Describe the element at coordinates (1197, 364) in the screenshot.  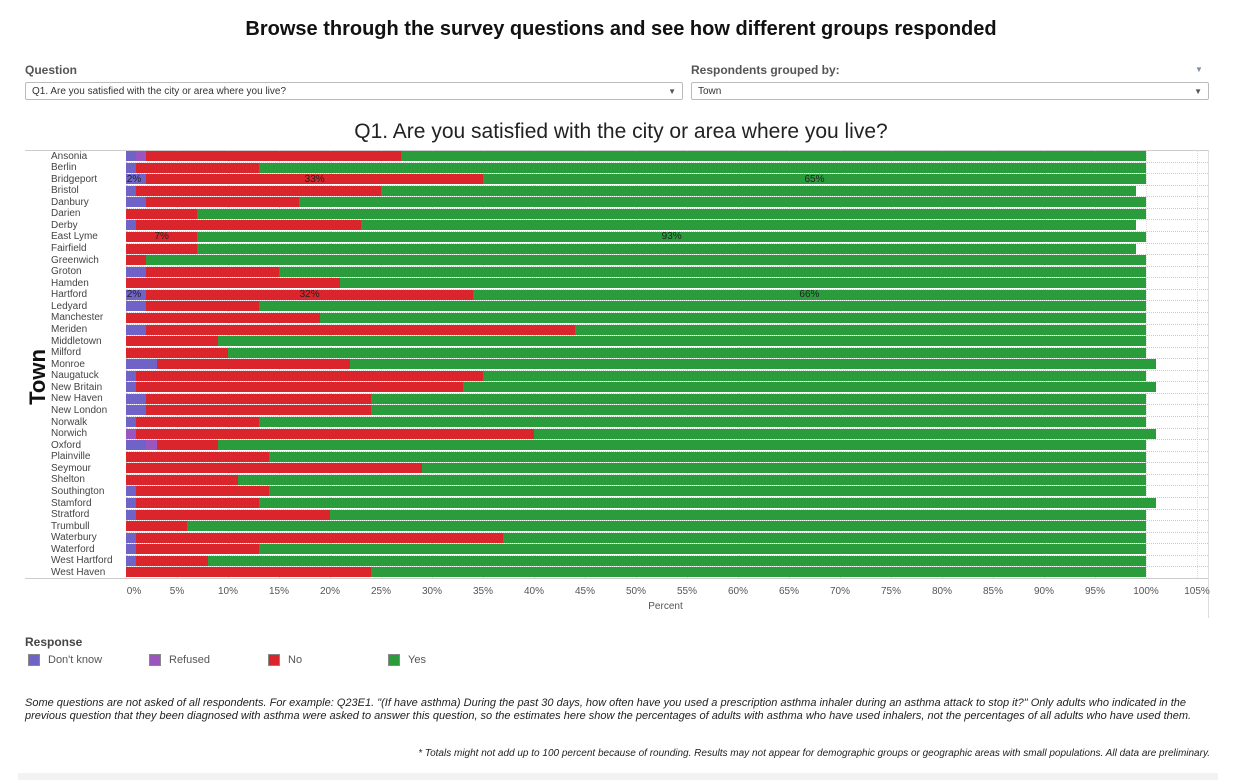
I see `gridline` at that location.